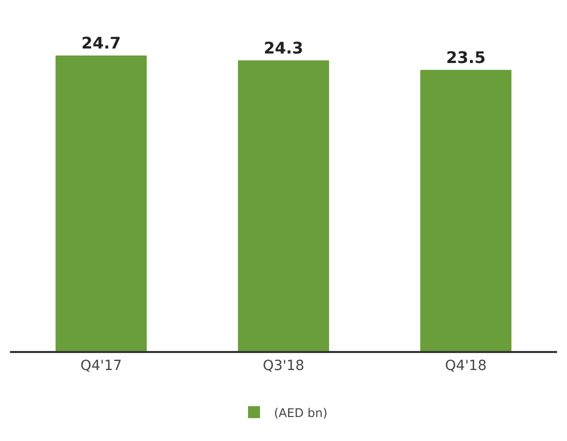  I want to click on data-label: 24.3, so click(284, 48).